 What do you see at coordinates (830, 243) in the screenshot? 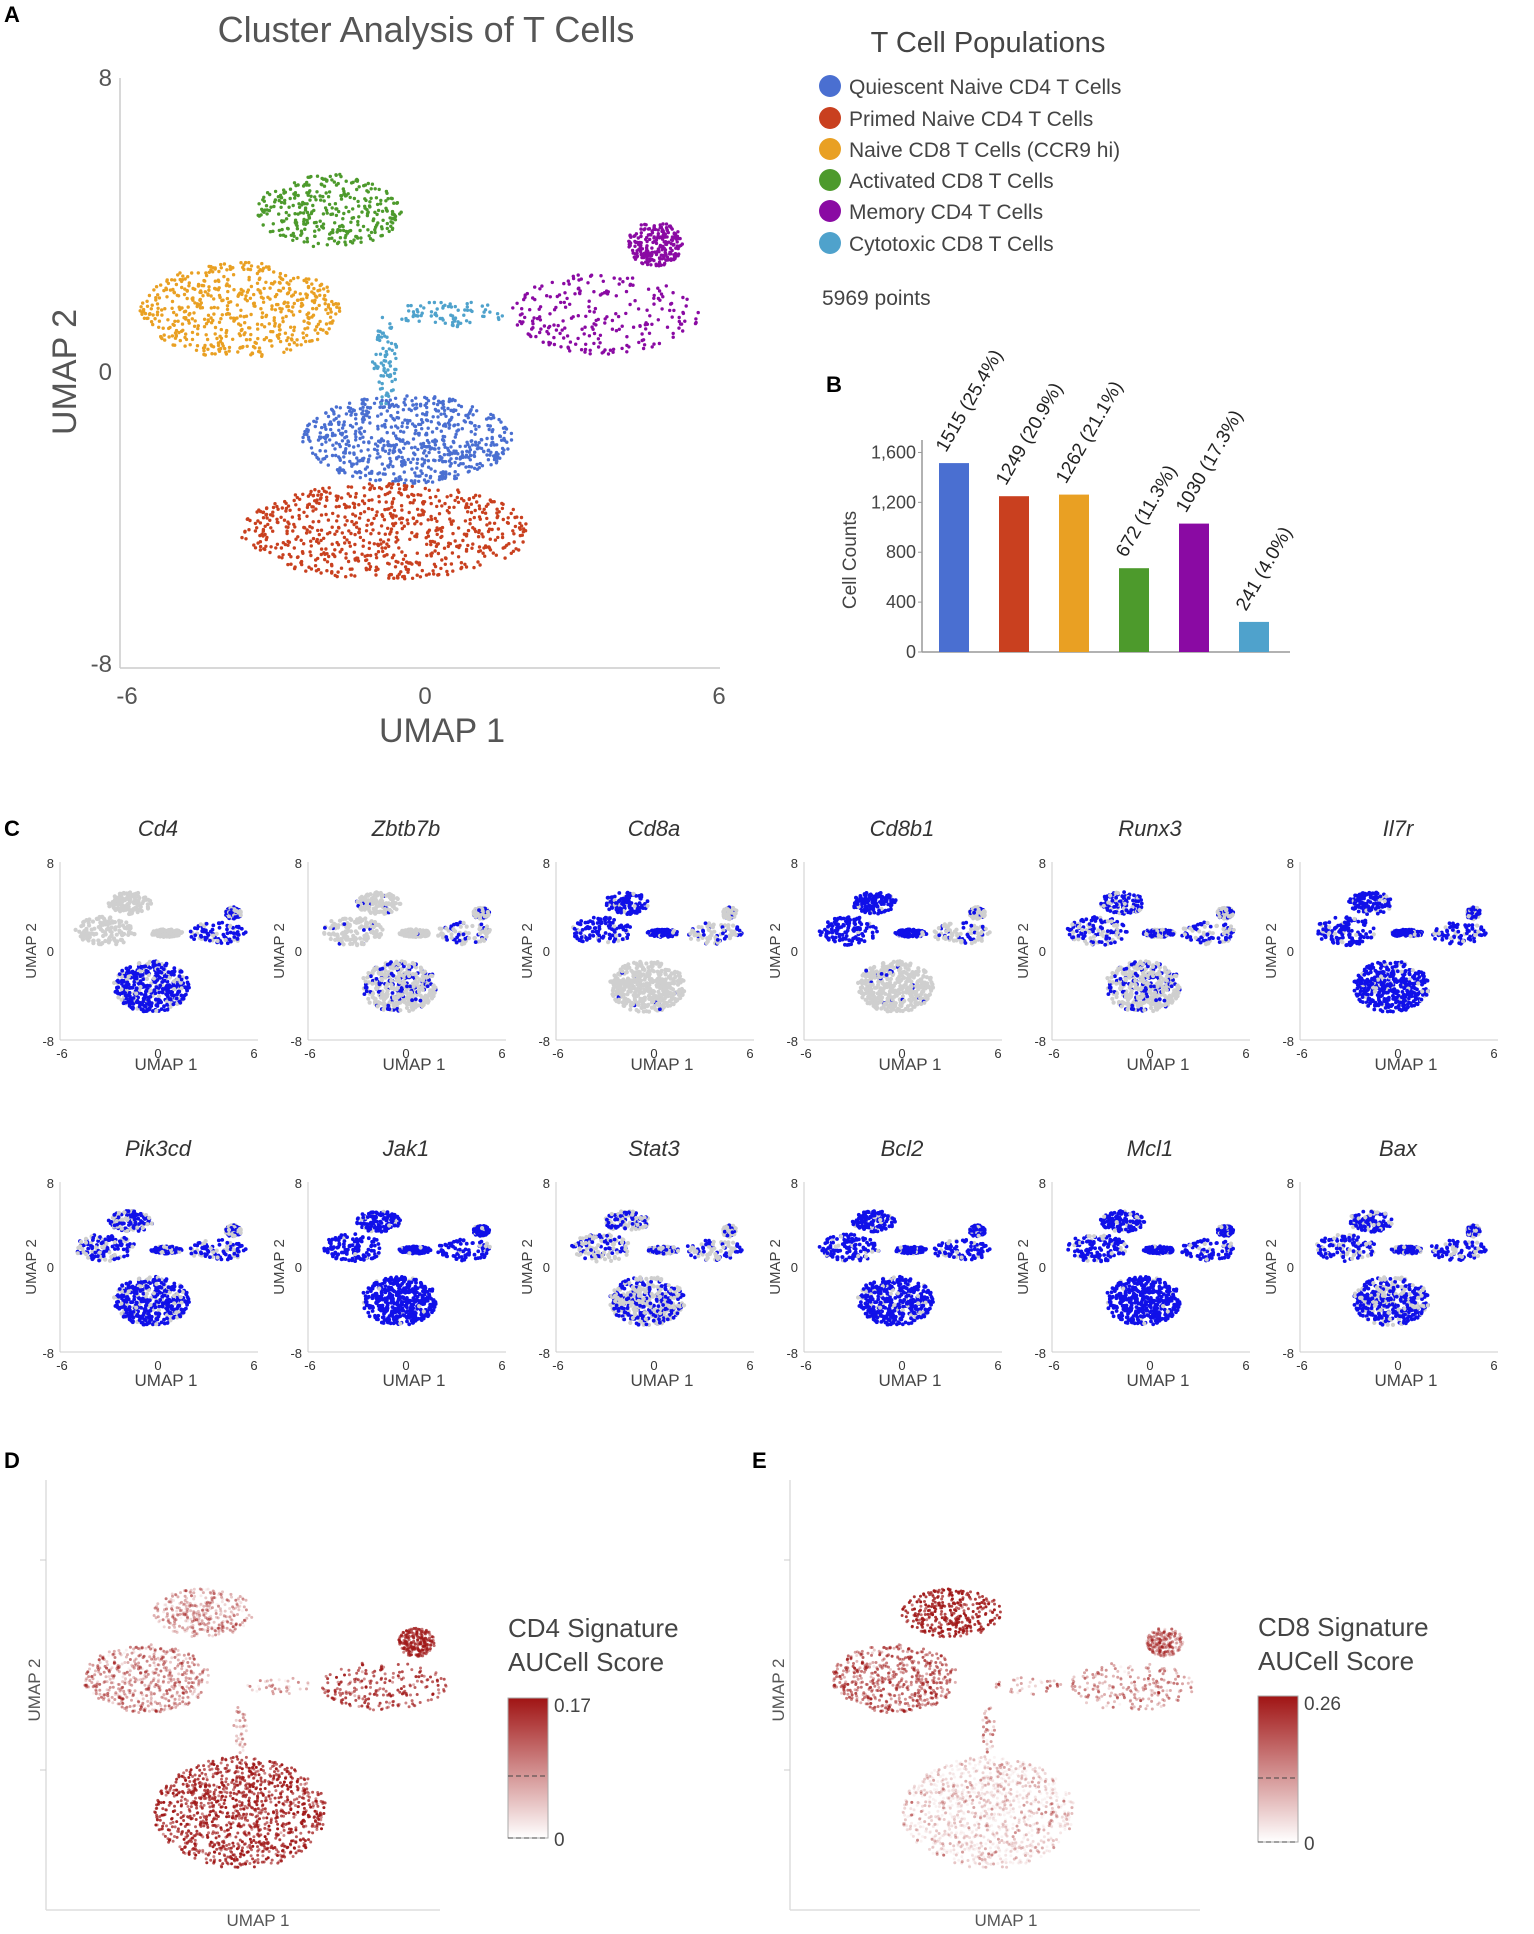
I see `legend-swatch-cytotoxic-cd8` at bounding box center [830, 243].